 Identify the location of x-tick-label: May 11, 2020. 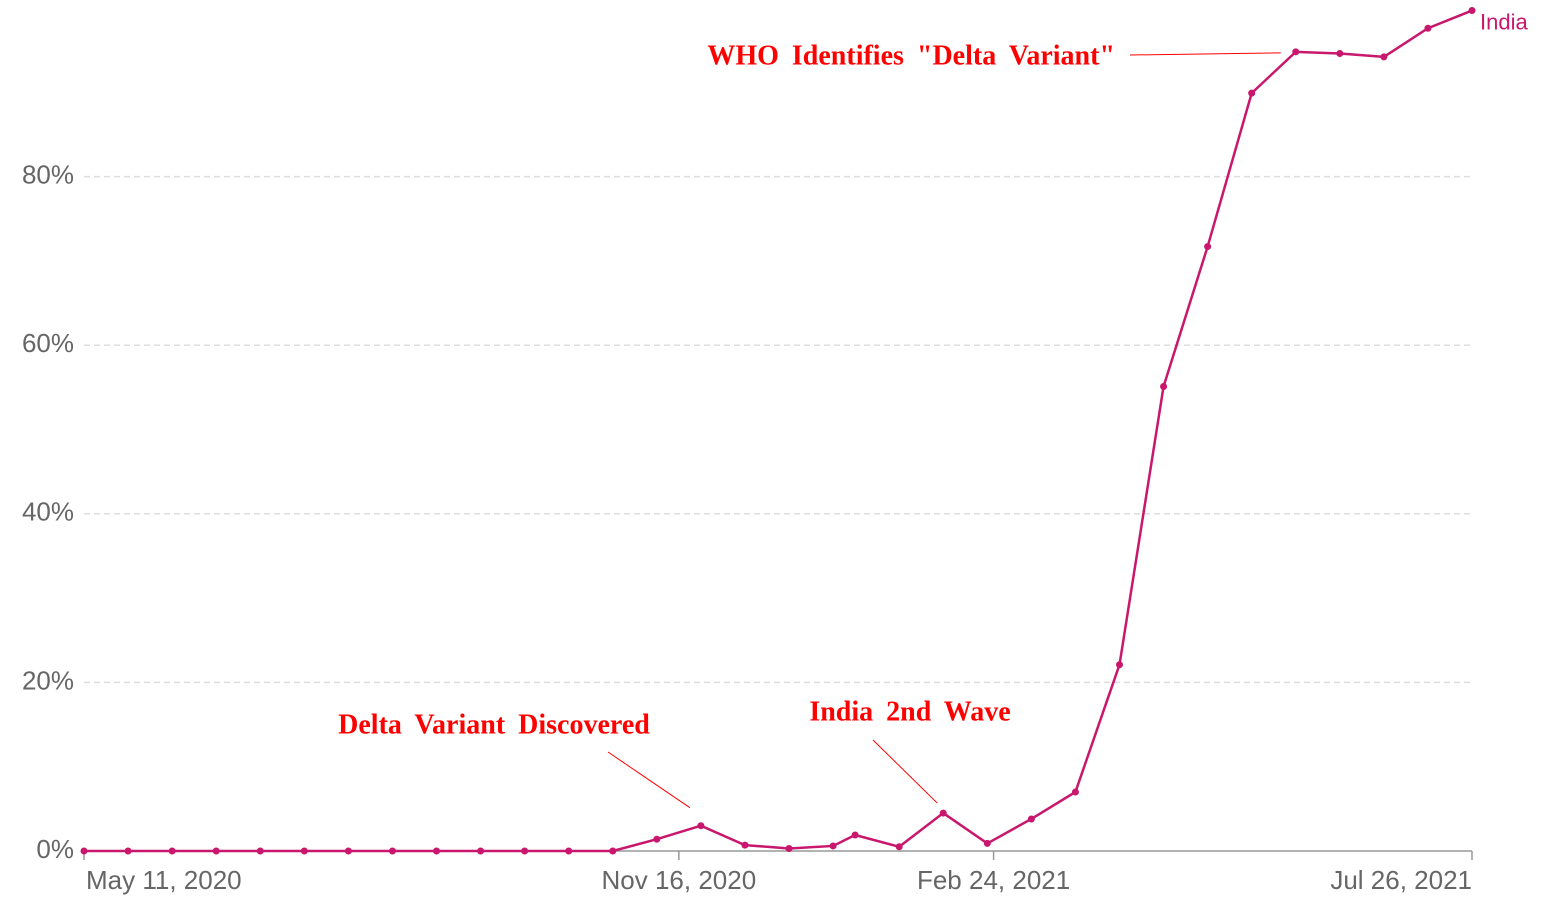
(164, 880).